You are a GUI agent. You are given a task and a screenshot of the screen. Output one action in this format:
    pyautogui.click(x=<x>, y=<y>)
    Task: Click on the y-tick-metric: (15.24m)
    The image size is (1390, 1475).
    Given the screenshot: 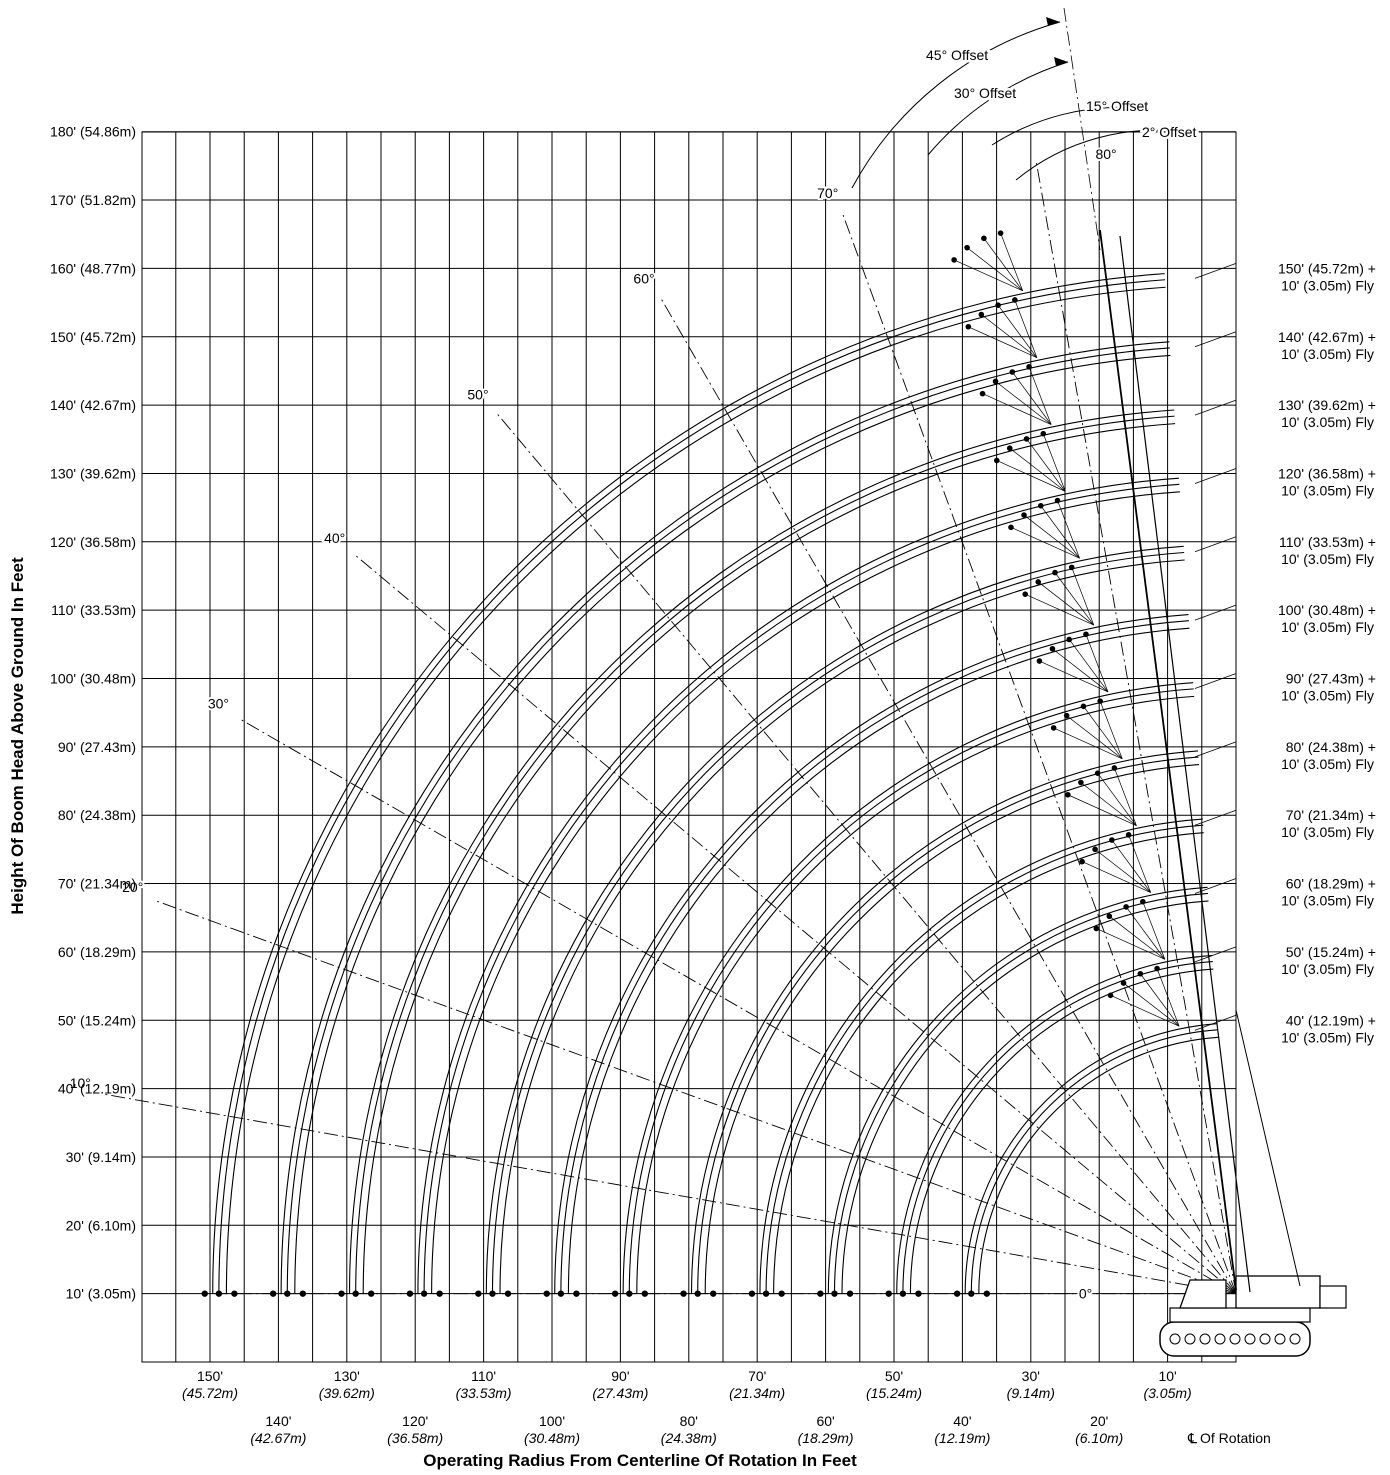 What is the action you would take?
    pyautogui.click(x=108, y=1020)
    